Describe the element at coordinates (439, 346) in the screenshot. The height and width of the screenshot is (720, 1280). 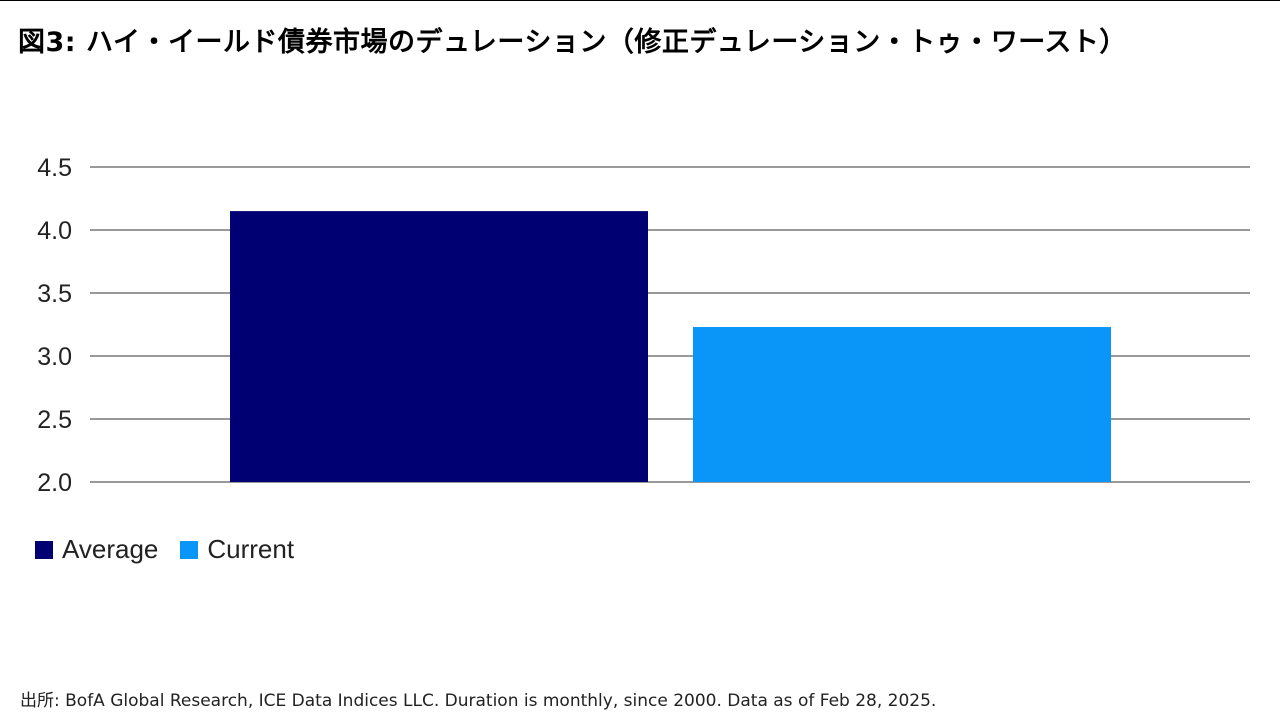
I see `bar-average` at that location.